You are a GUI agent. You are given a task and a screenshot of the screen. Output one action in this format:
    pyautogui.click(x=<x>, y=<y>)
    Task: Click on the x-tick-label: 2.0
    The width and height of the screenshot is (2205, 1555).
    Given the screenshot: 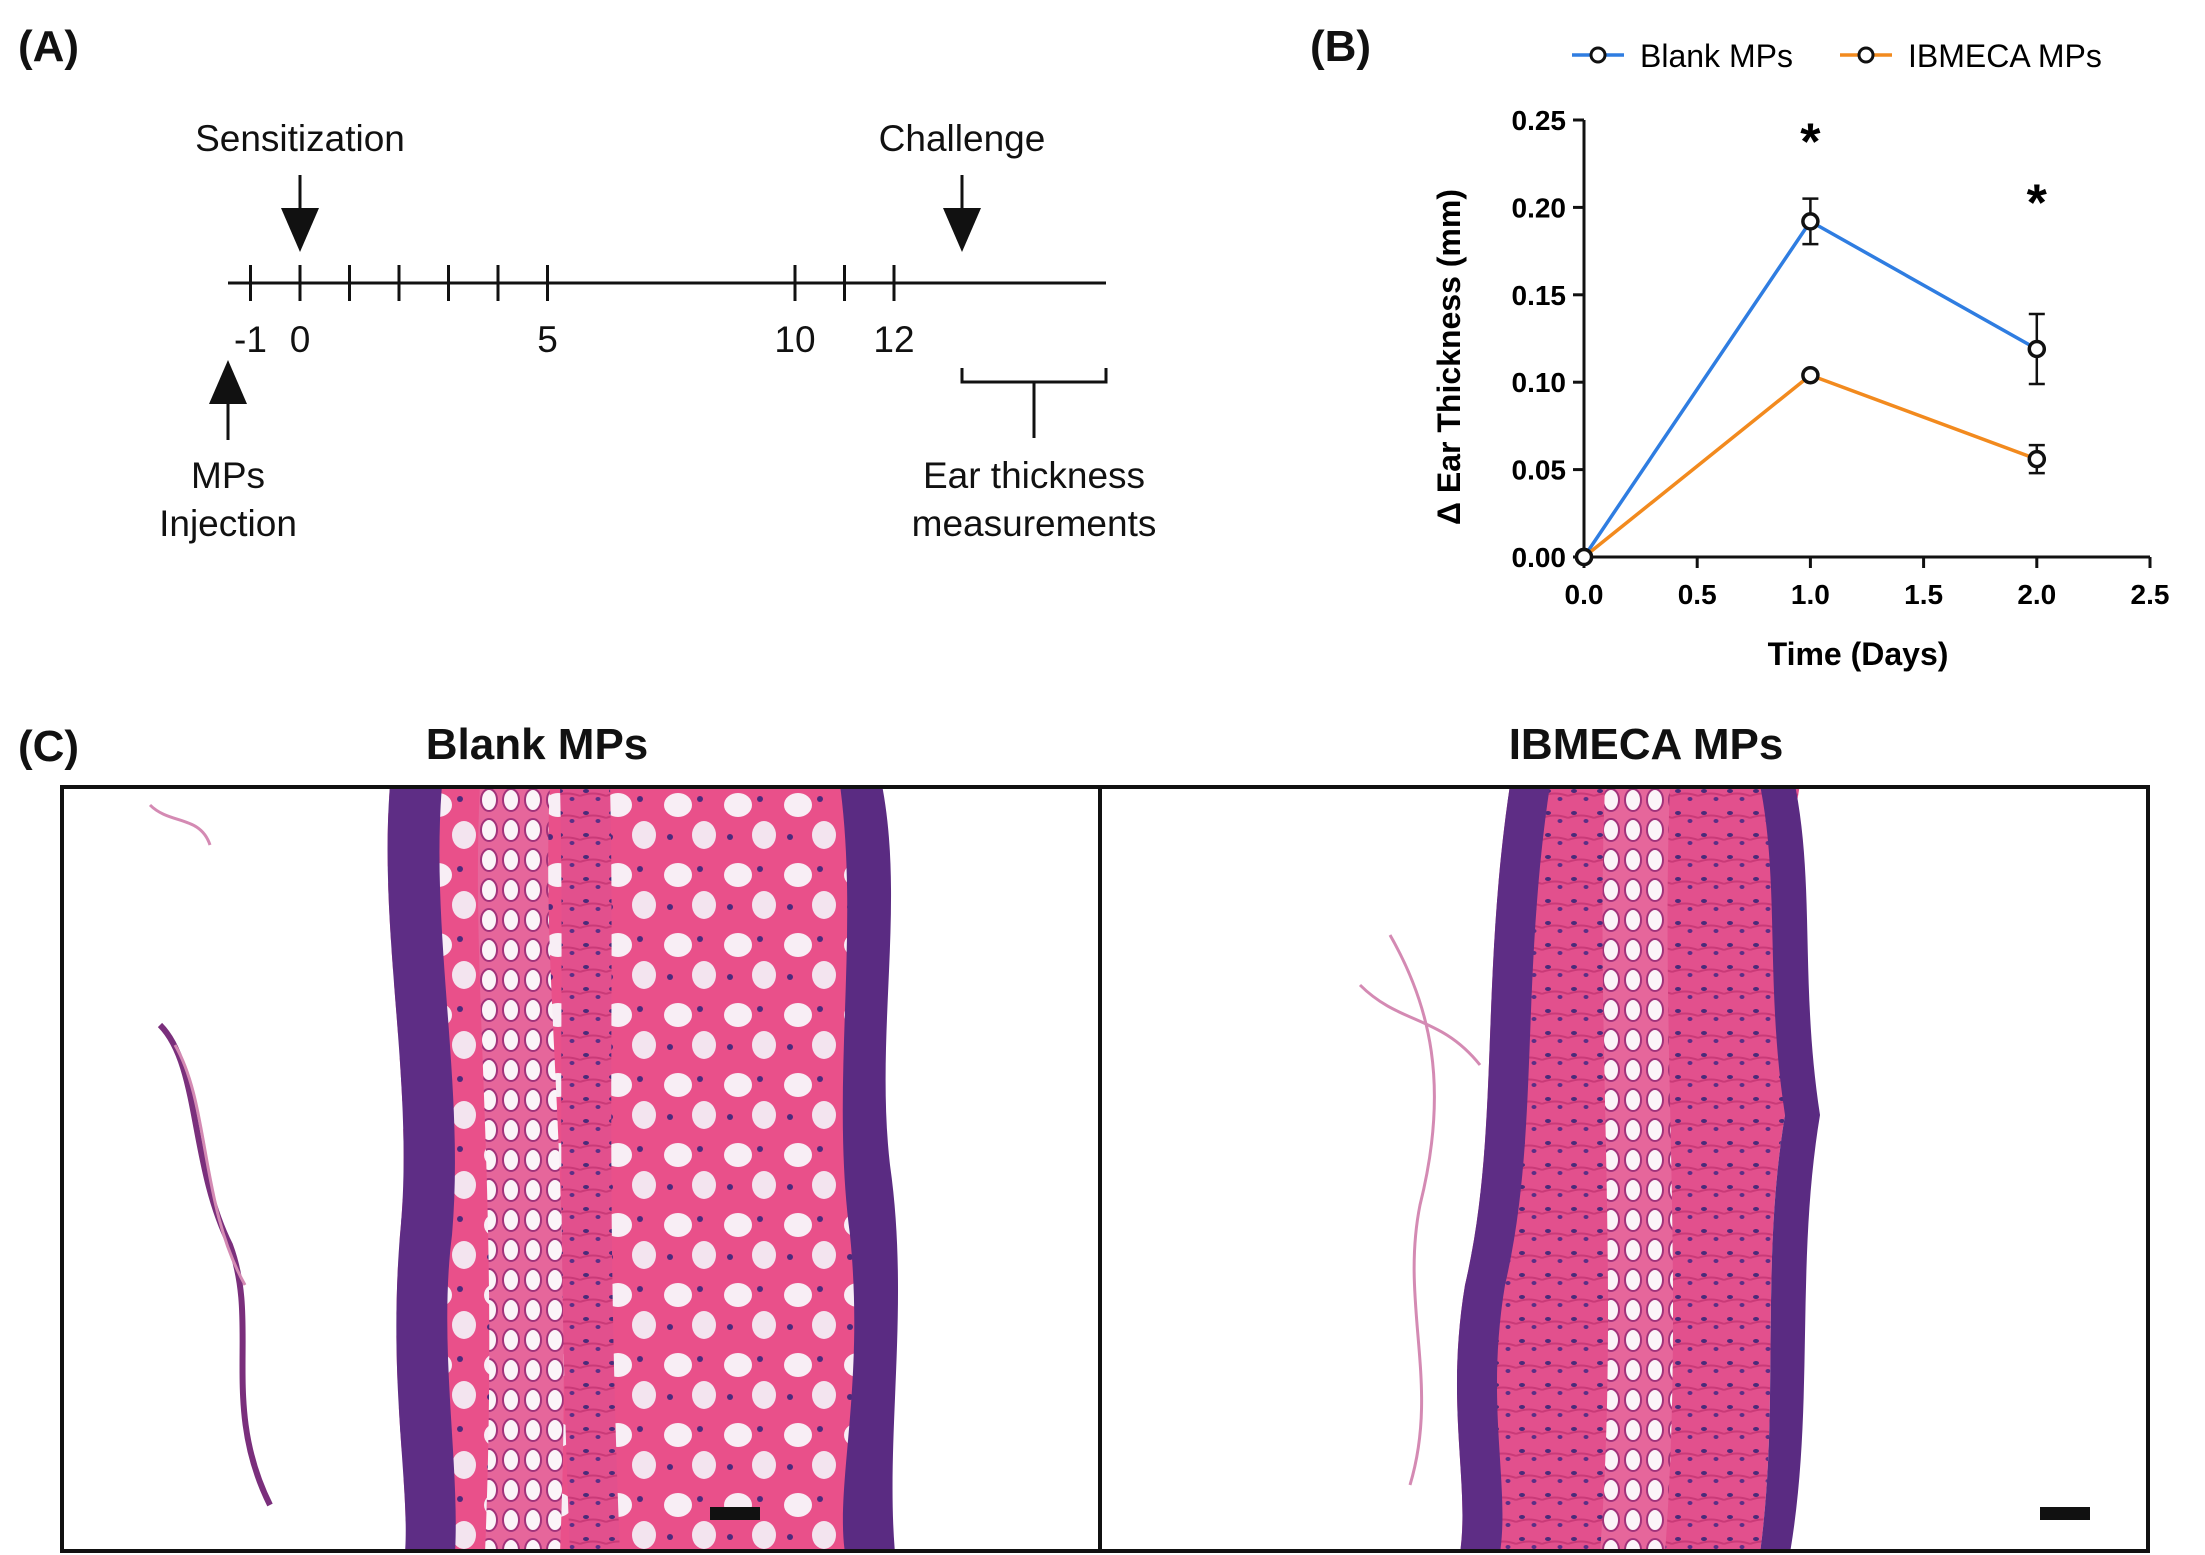 What is the action you would take?
    pyautogui.click(x=2036, y=594)
    